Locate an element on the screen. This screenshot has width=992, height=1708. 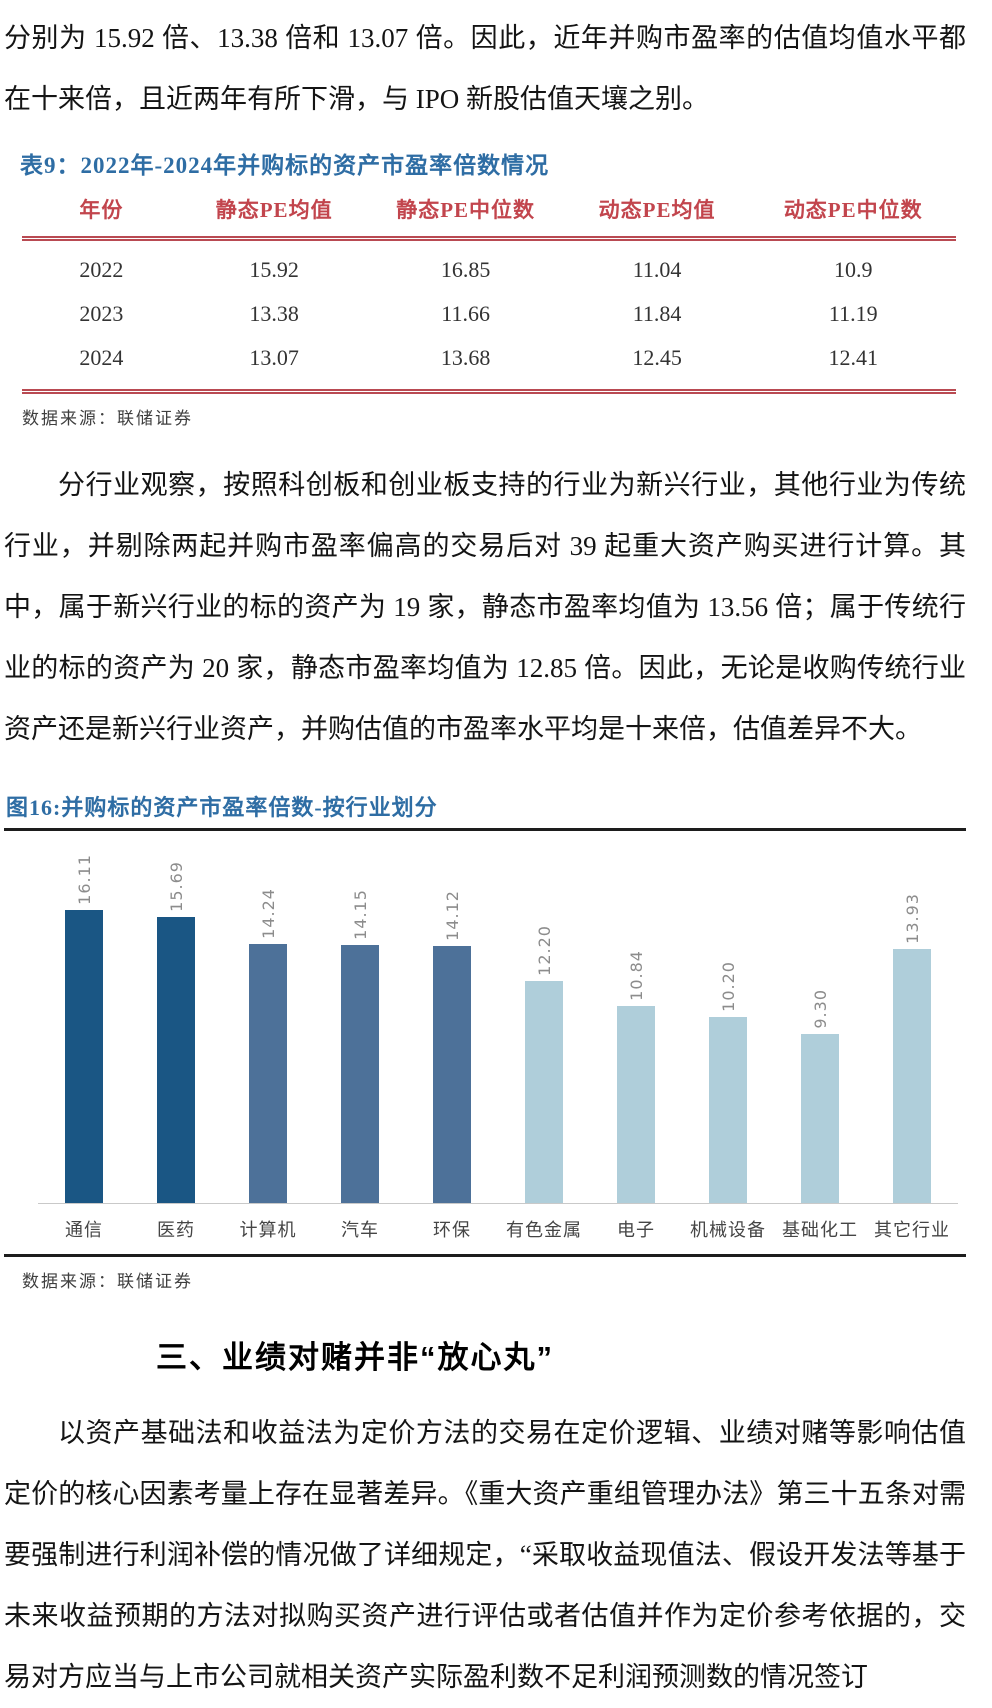
table-title: 表9：2022年-2024年并购标的资产市盈率倍数情况 is located at coordinates (285, 165).